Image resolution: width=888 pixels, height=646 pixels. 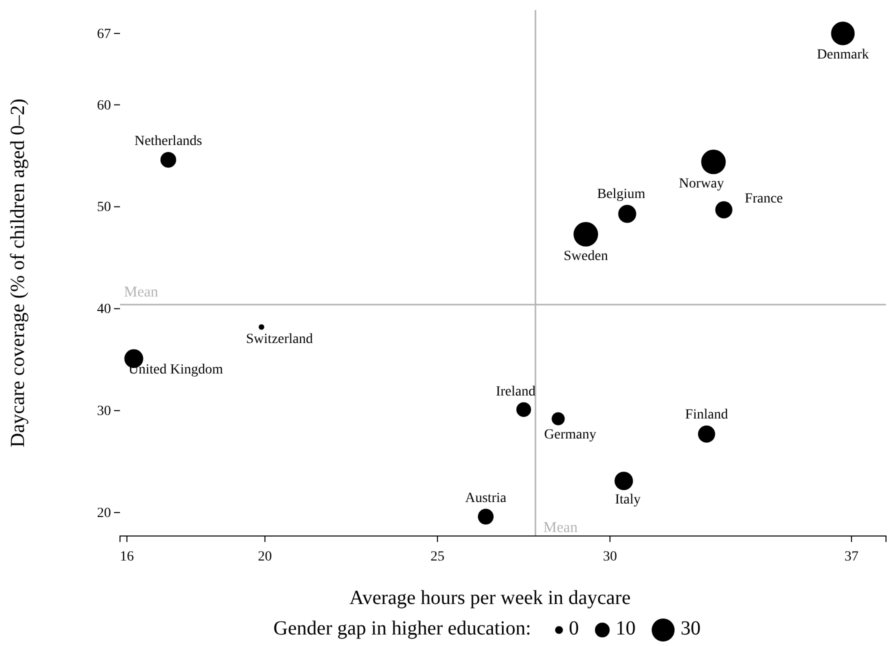 I want to click on series-label: France, so click(x=763, y=198).